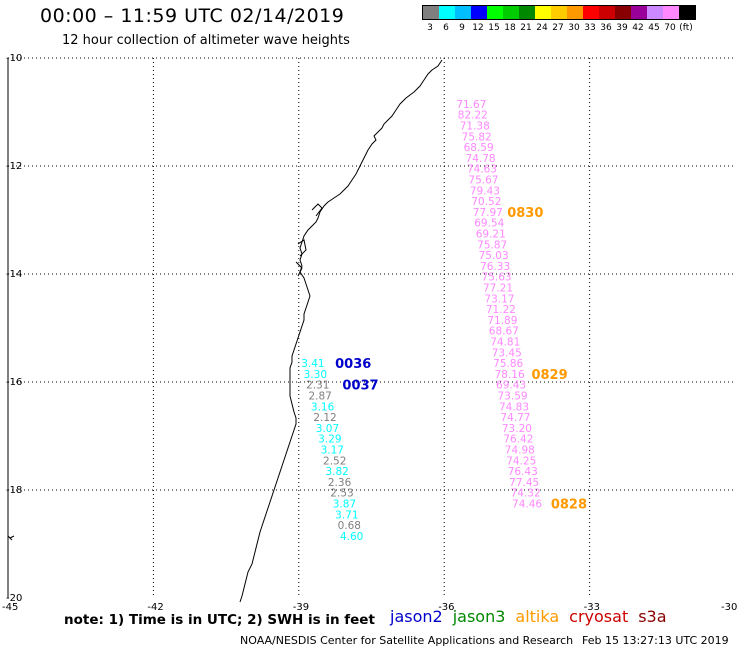 This screenshot has width=740, height=650. Describe the element at coordinates (517, 429) in the screenshot. I see `wave-height-value: 73.20` at that location.